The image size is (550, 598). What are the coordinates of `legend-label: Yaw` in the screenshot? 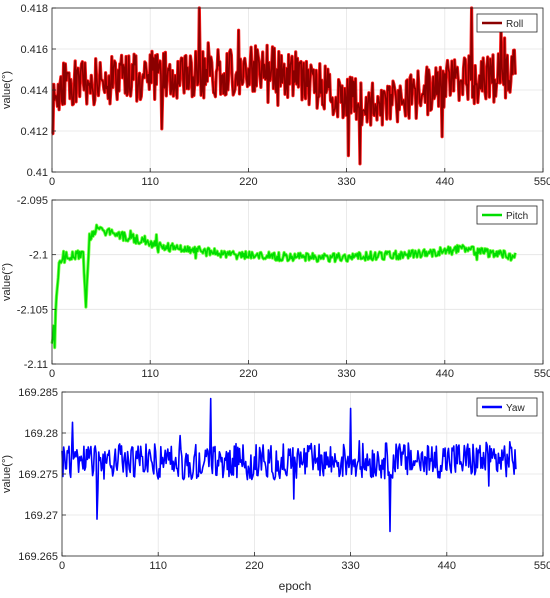 It's located at (515, 408).